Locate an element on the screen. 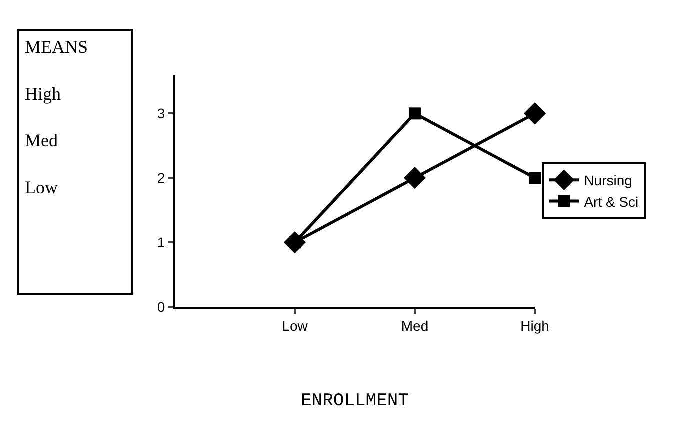 This screenshot has height=447, width=685. text: Med is located at coordinates (41, 140).